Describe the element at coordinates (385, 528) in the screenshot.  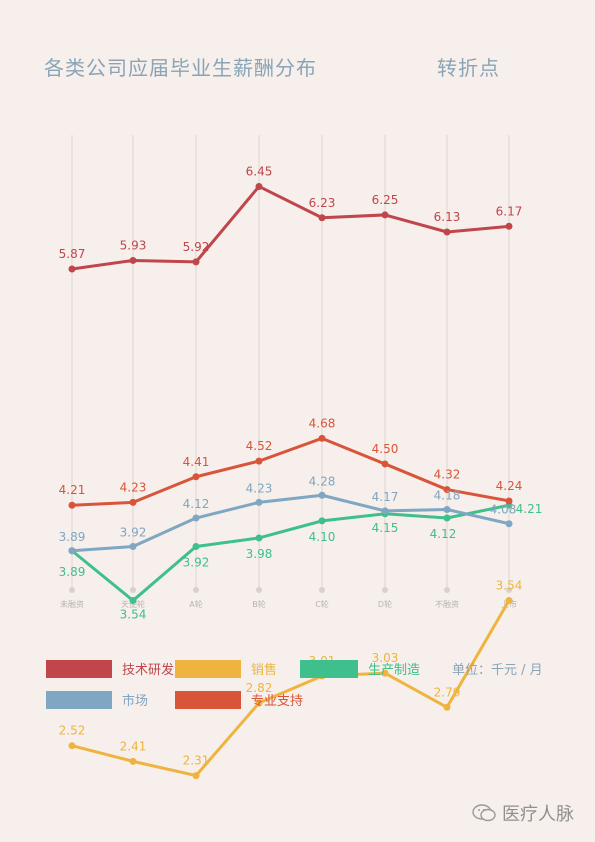
I see `data-label: 4.15` at that location.